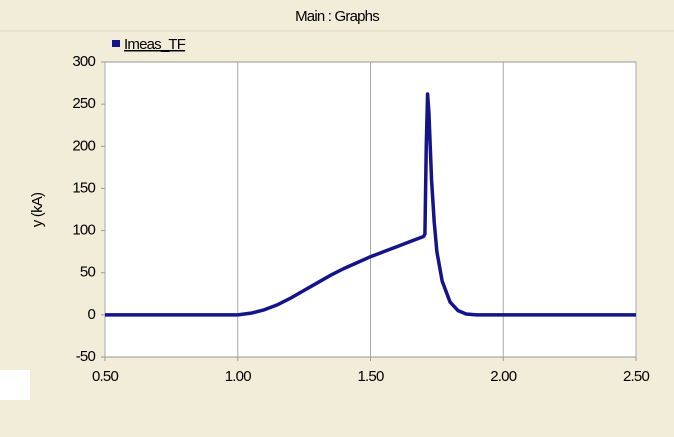  What do you see at coordinates (155, 44) in the screenshot?
I see `legend-label: Imeas_TF` at bounding box center [155, 44].